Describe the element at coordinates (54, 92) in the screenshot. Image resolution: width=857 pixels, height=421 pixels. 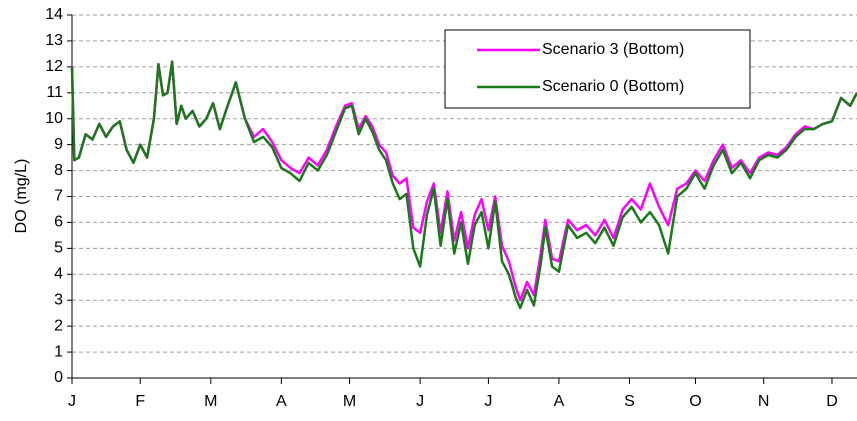
I see `y-tick-label: 11` at that location.